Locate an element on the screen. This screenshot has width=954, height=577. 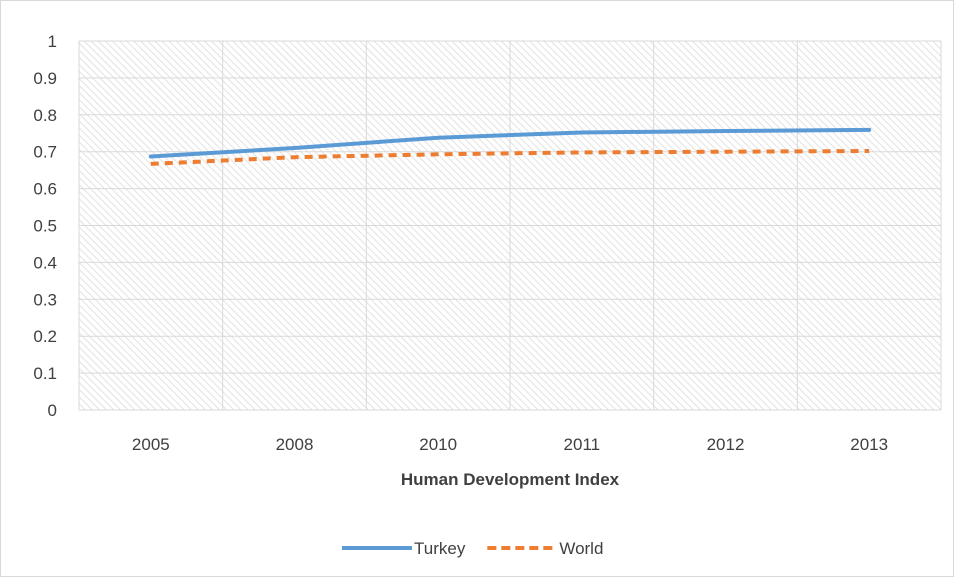
y-tick-label: 0.5 is located at coordinates (45, 226).